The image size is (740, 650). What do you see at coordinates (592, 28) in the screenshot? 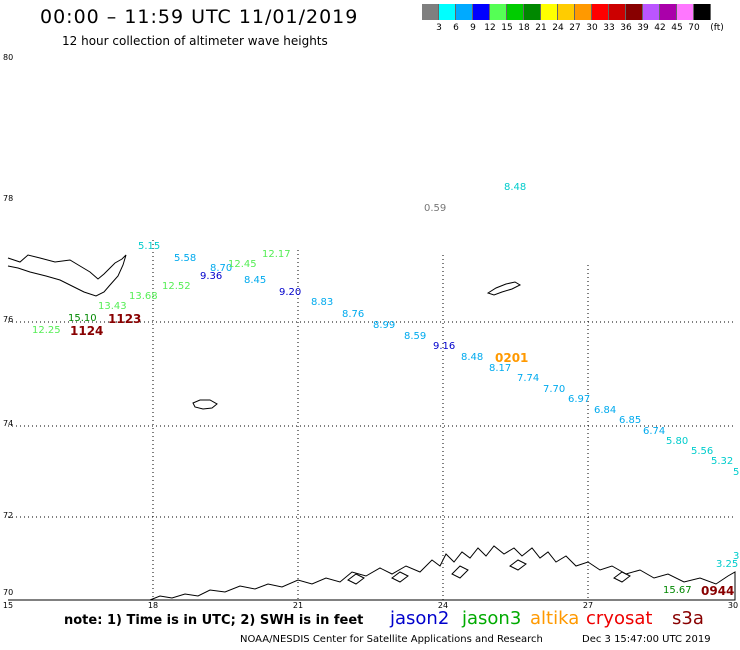
I see `color-scale-tick: 30` at bounding box center [592, 28].